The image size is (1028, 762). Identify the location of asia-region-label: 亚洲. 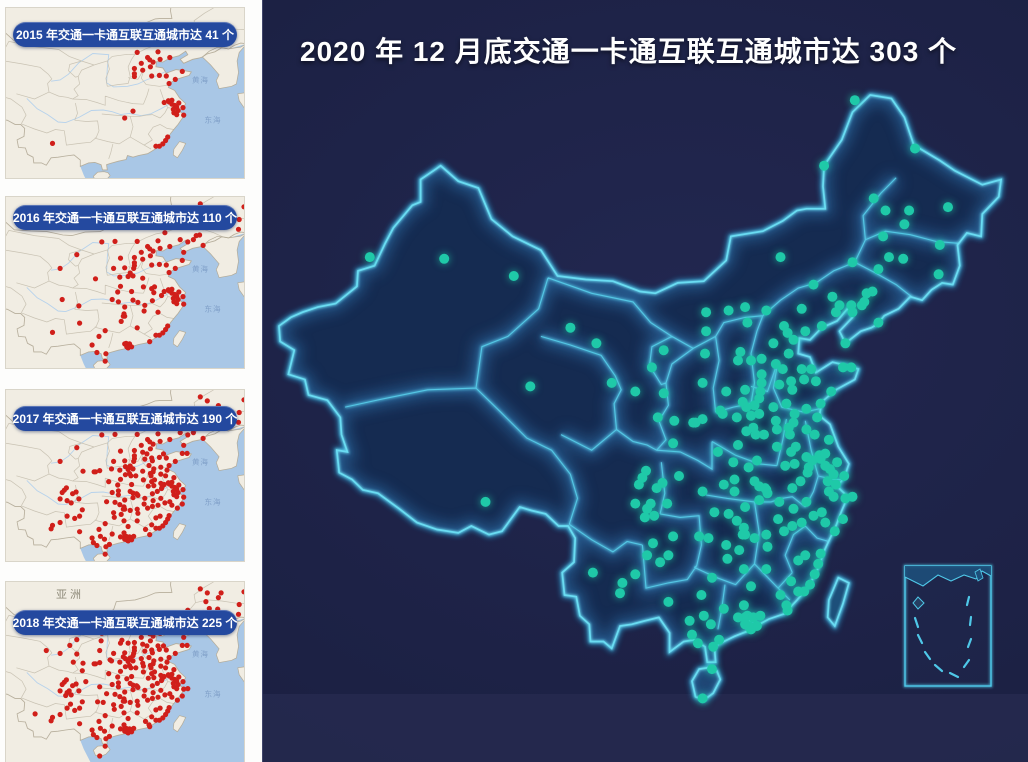
(70, 595).